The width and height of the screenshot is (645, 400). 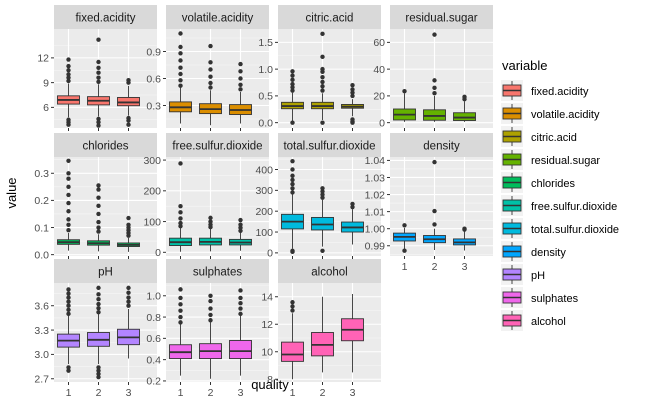 What do you see at coordinates (152, 161) in the screenshot?
I see `y-tick-label: 300` at bounding box center [152, 161].